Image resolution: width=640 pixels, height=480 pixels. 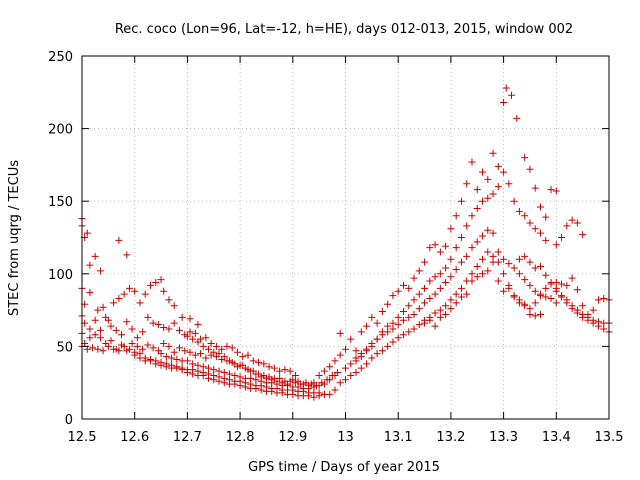 What do you see at coordinates (134, 437) in the screenshot?
I see `x-tick-label: 12.6` at bounding box center [134, 437].